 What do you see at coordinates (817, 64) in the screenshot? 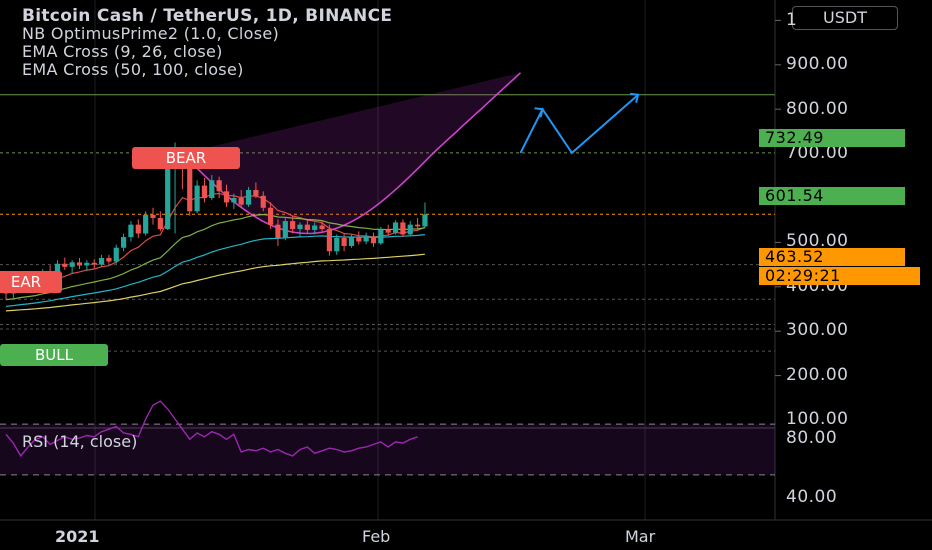
I see `price-tick-900: 900.00` at bounding box center [817, 64].